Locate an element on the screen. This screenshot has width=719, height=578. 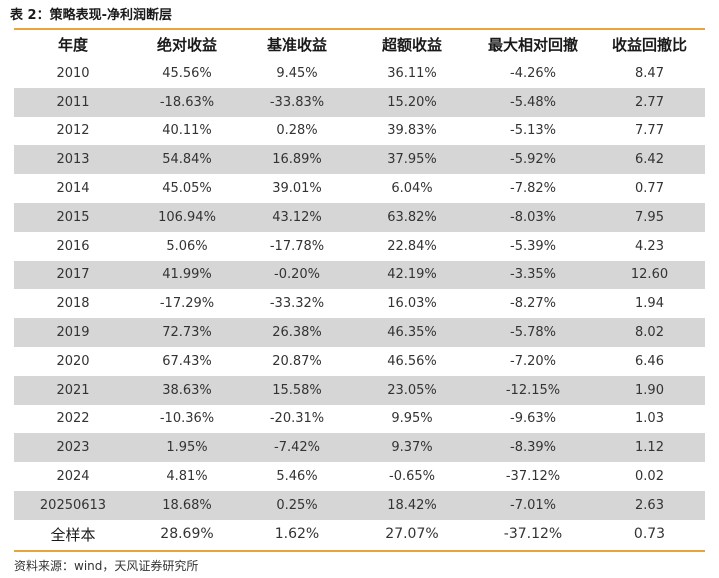
header-excess-return: 超额收益 is located at coordinates (411, 45).